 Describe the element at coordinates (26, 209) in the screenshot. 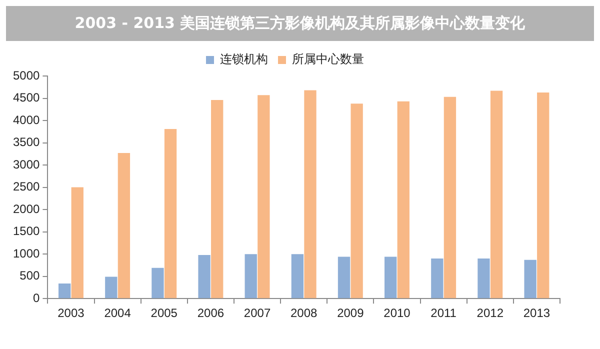

I see `y-tick-label: 2000` at that location.